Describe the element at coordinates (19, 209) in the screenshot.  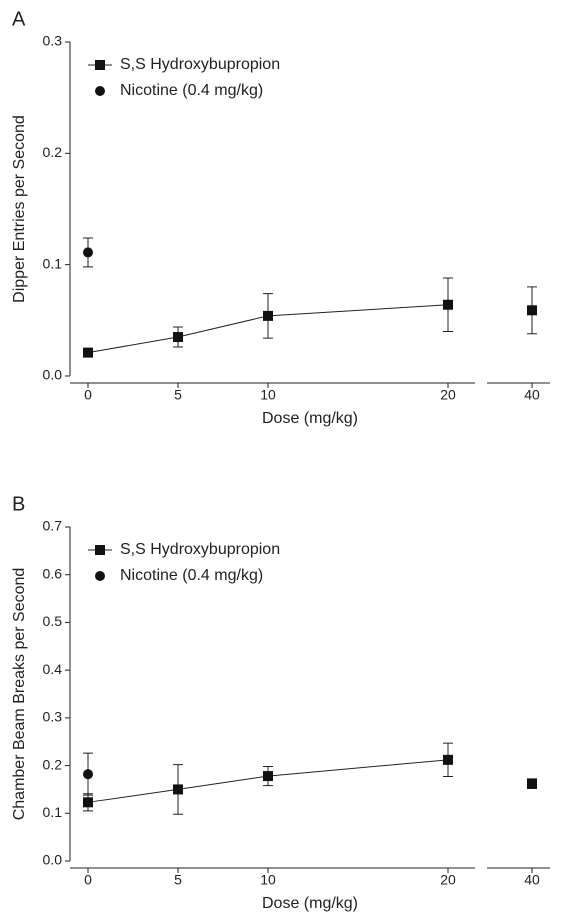
I see `y-axis-label: Dipper Entries per Second` at that location.